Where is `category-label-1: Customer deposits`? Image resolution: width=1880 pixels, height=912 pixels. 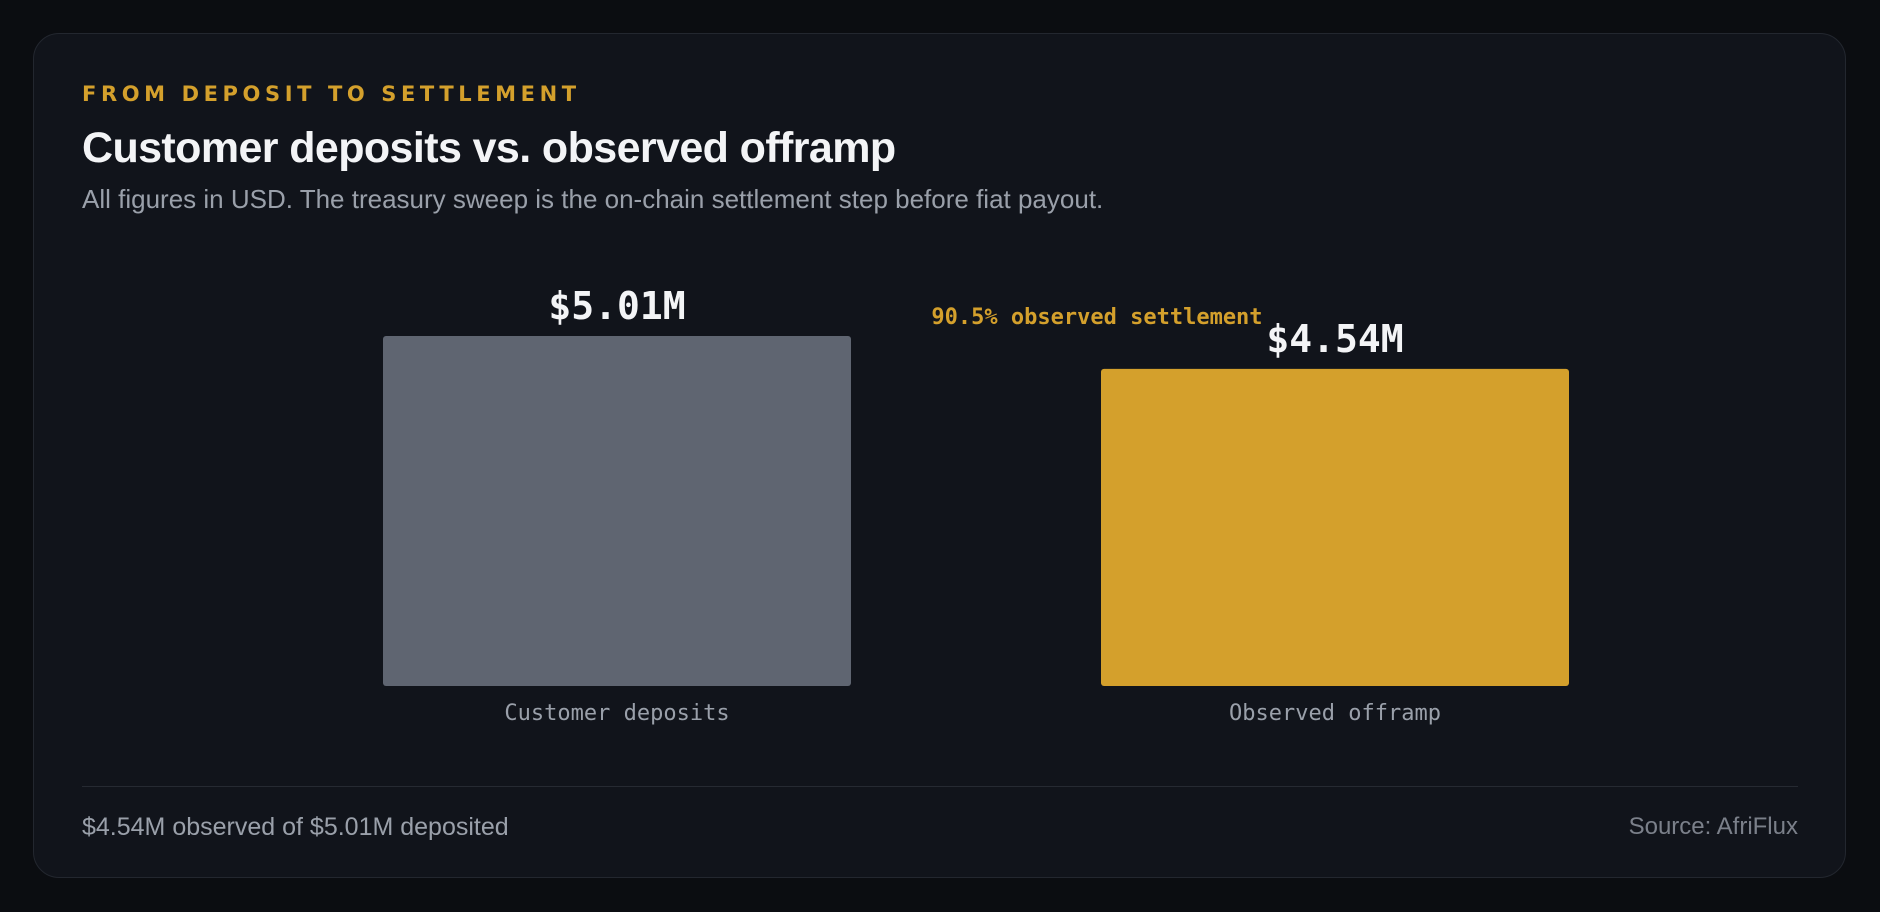
category-label-1: Customer deposits is located at coordinates (616, 713).